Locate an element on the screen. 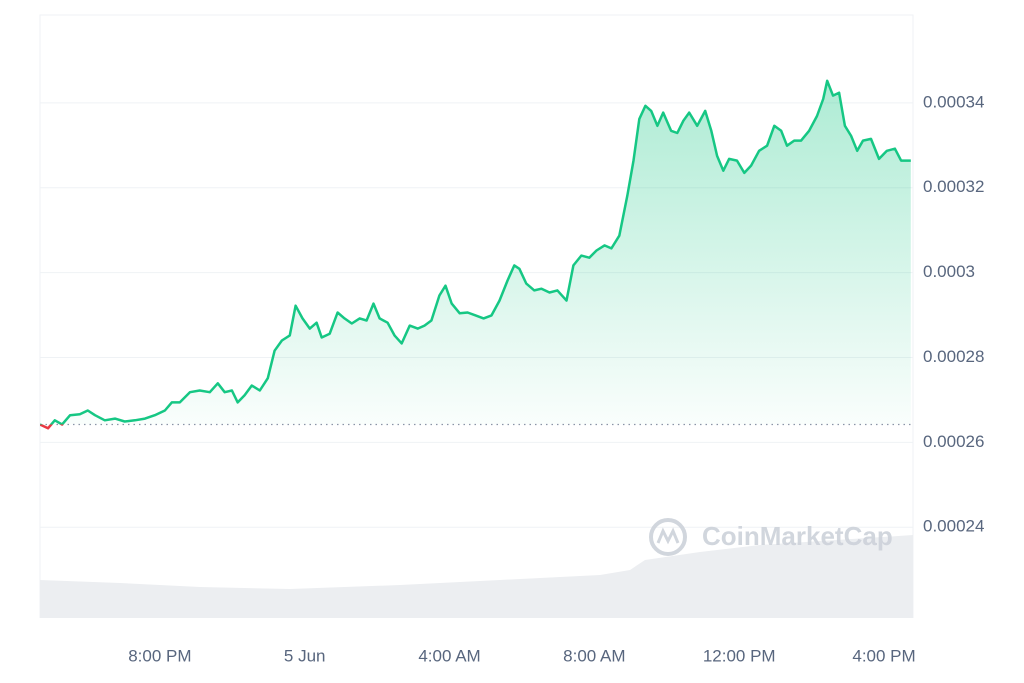 The height and width of the screenshot is (683, 1024). x-tick-label: 8:00 AM is located at coordinates (594, 655).